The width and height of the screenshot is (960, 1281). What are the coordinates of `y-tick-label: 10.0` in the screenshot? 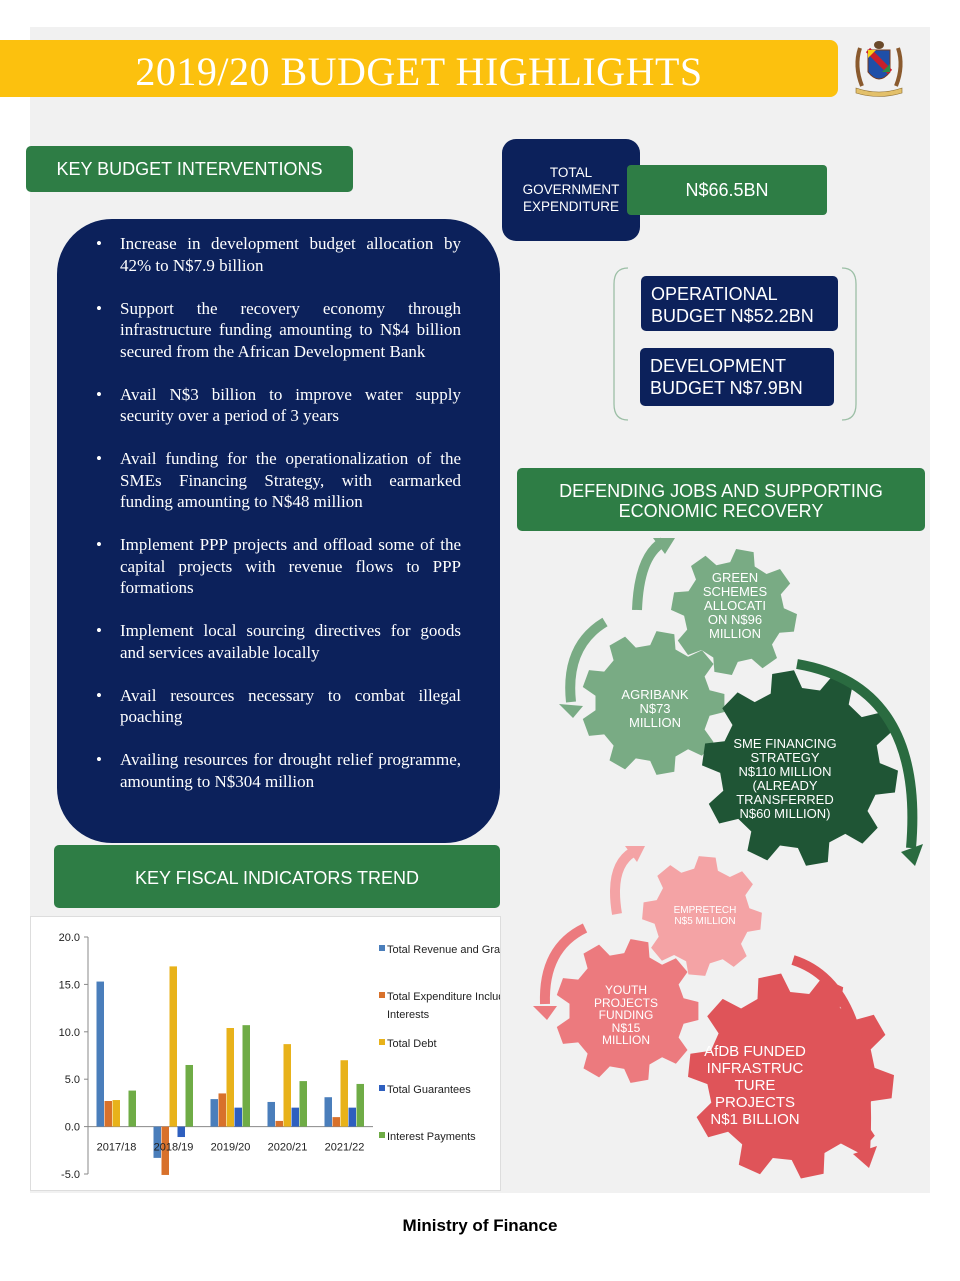 It's located at (69, 1033).